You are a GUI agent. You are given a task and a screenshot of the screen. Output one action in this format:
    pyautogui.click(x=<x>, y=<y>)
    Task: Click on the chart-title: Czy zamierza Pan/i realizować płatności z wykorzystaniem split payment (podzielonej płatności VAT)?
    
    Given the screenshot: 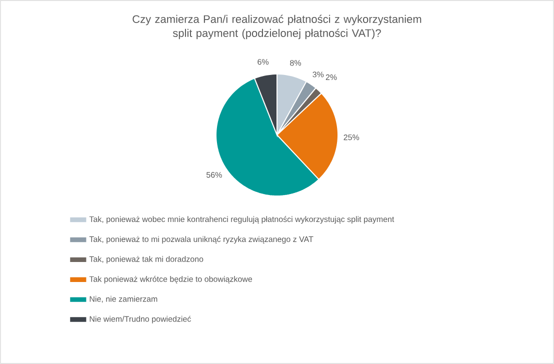 What is the action you would take?
    pyautogui.click(x=277, y=27)
    